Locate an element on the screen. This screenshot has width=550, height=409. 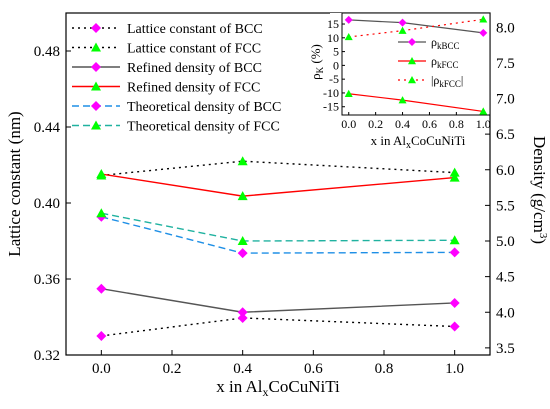
legend-label: Theoretical density of FCC is located at coordinates (203, 127).